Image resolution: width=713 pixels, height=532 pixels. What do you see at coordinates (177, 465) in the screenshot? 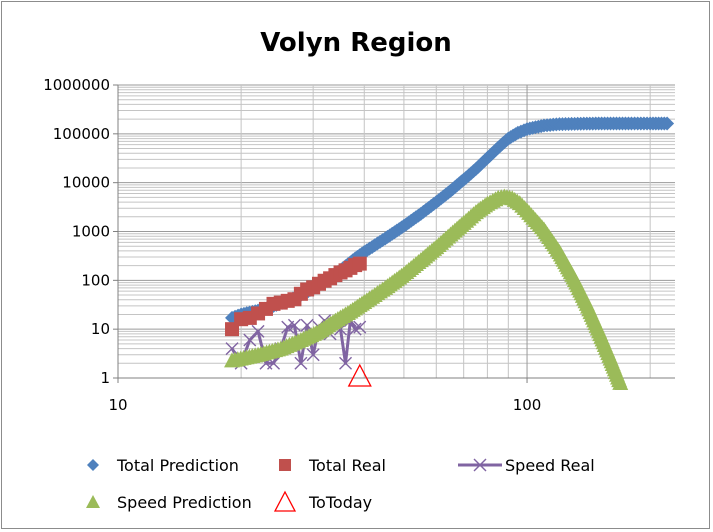
I see `legend-label: Total Prediction` at bounding box center [177, 465].